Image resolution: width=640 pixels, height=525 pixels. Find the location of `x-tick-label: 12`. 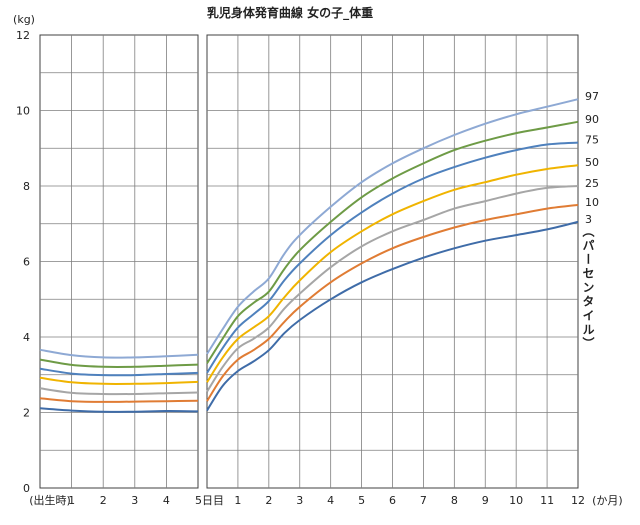

x-tick-label: 12 is located at coordinates (578, 500).